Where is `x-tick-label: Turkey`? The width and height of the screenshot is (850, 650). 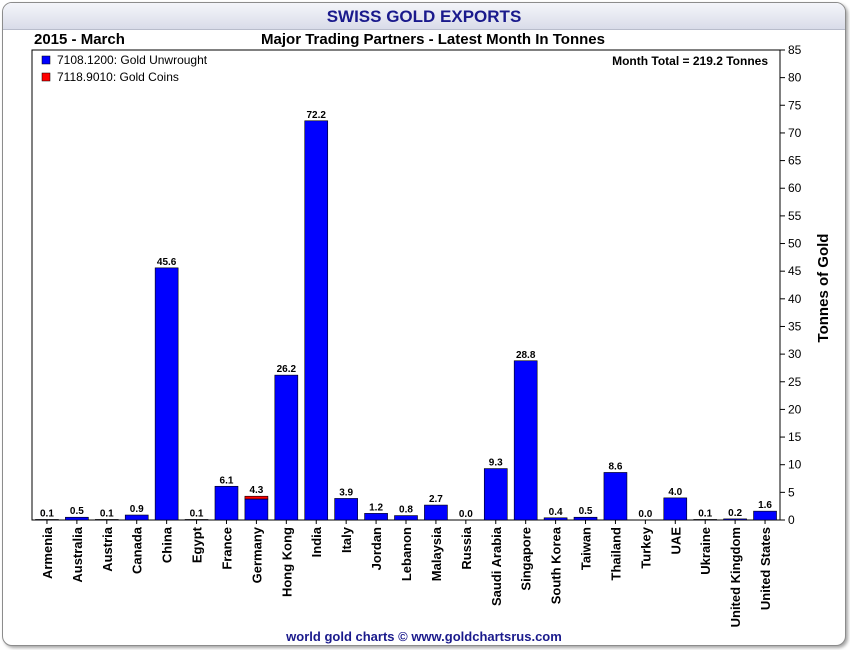 x-tick-label: Turkey is located at coordinates (645, 547).